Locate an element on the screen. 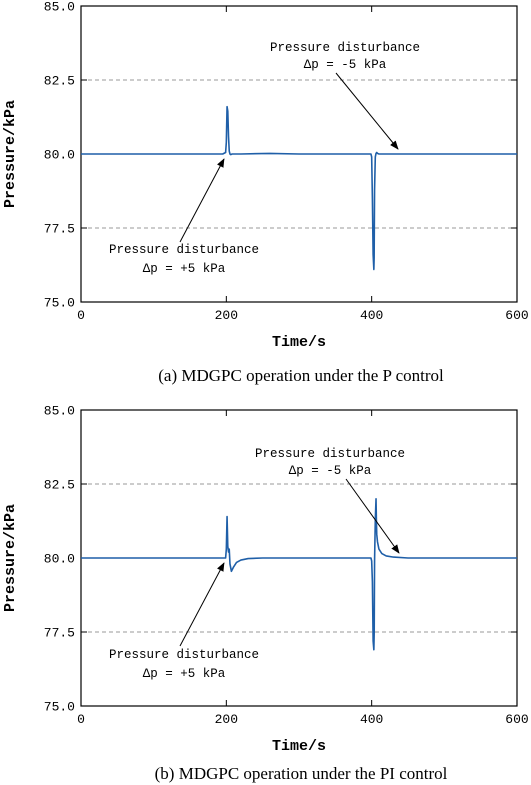  caption-a: (a) MDGPC operation under the P control is located at coordinates (301, 375).